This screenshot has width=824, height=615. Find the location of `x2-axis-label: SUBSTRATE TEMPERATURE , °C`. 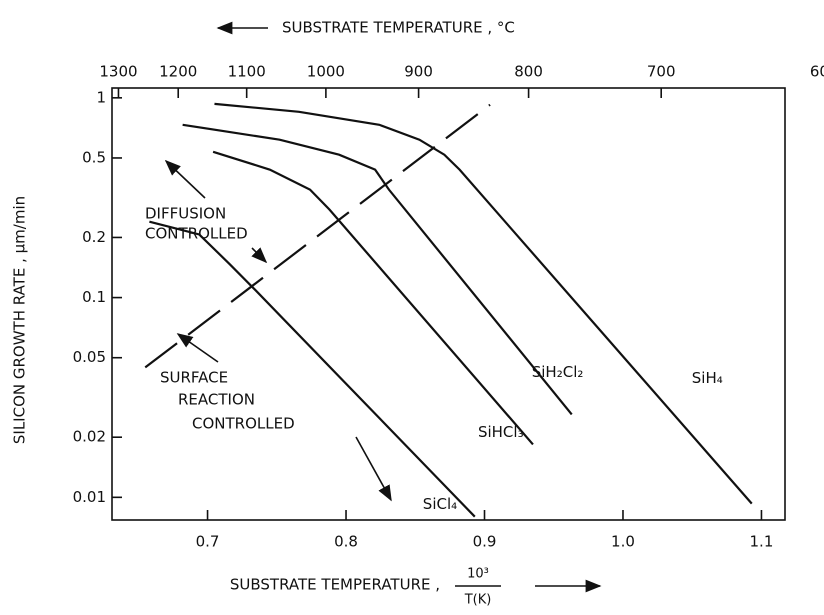

x2-axis-label: SUBSTRATE TEMPERATURE , °C is located at coordinates (398, 28).